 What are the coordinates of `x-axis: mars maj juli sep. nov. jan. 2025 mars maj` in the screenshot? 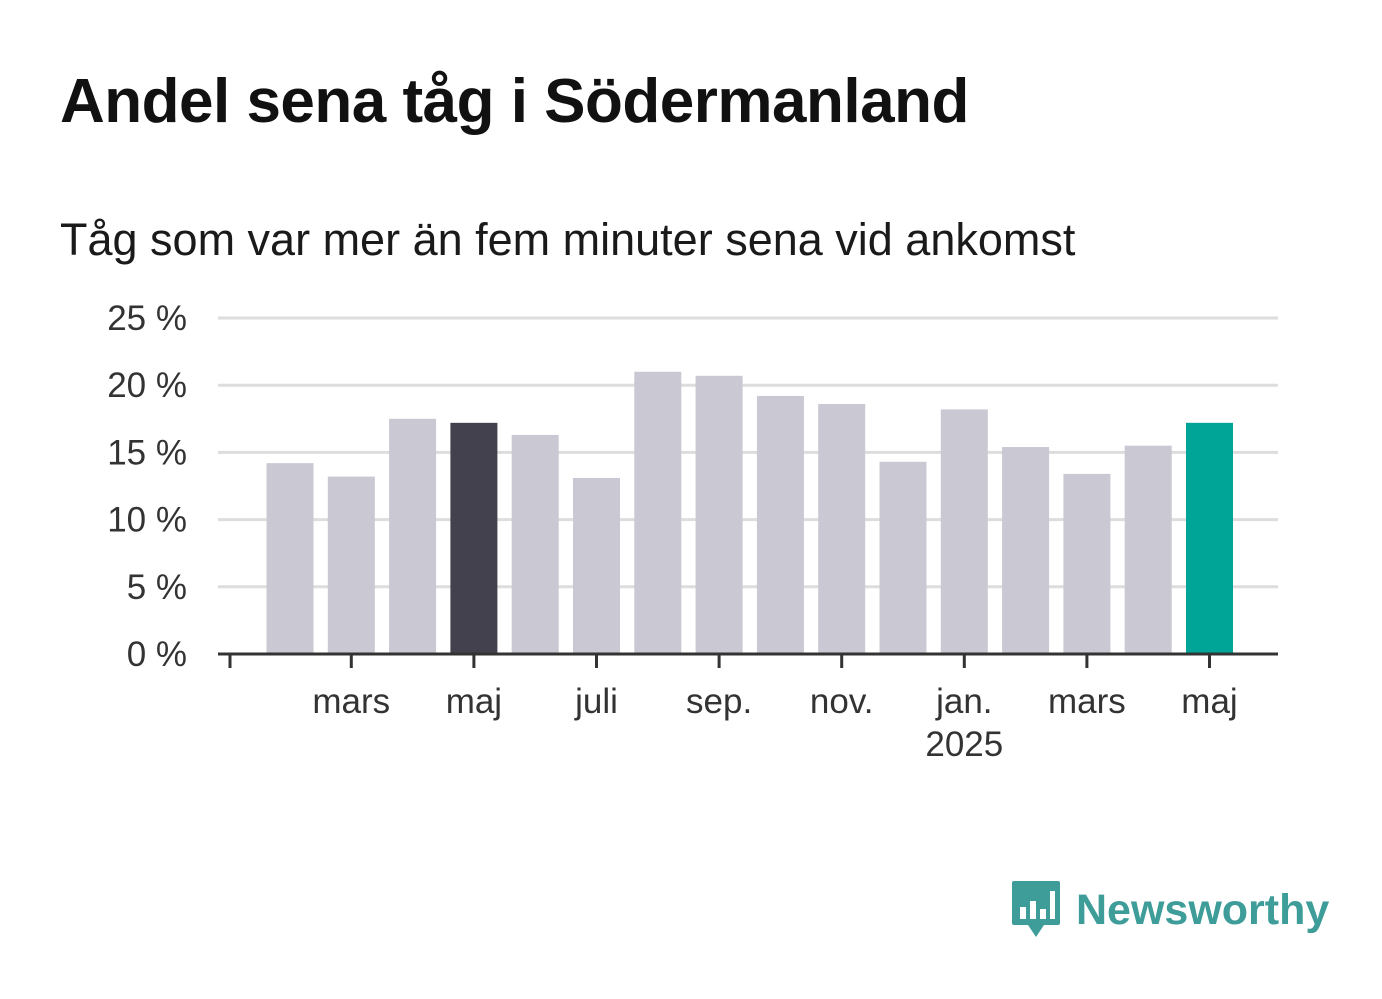 It's located at (748, 708).